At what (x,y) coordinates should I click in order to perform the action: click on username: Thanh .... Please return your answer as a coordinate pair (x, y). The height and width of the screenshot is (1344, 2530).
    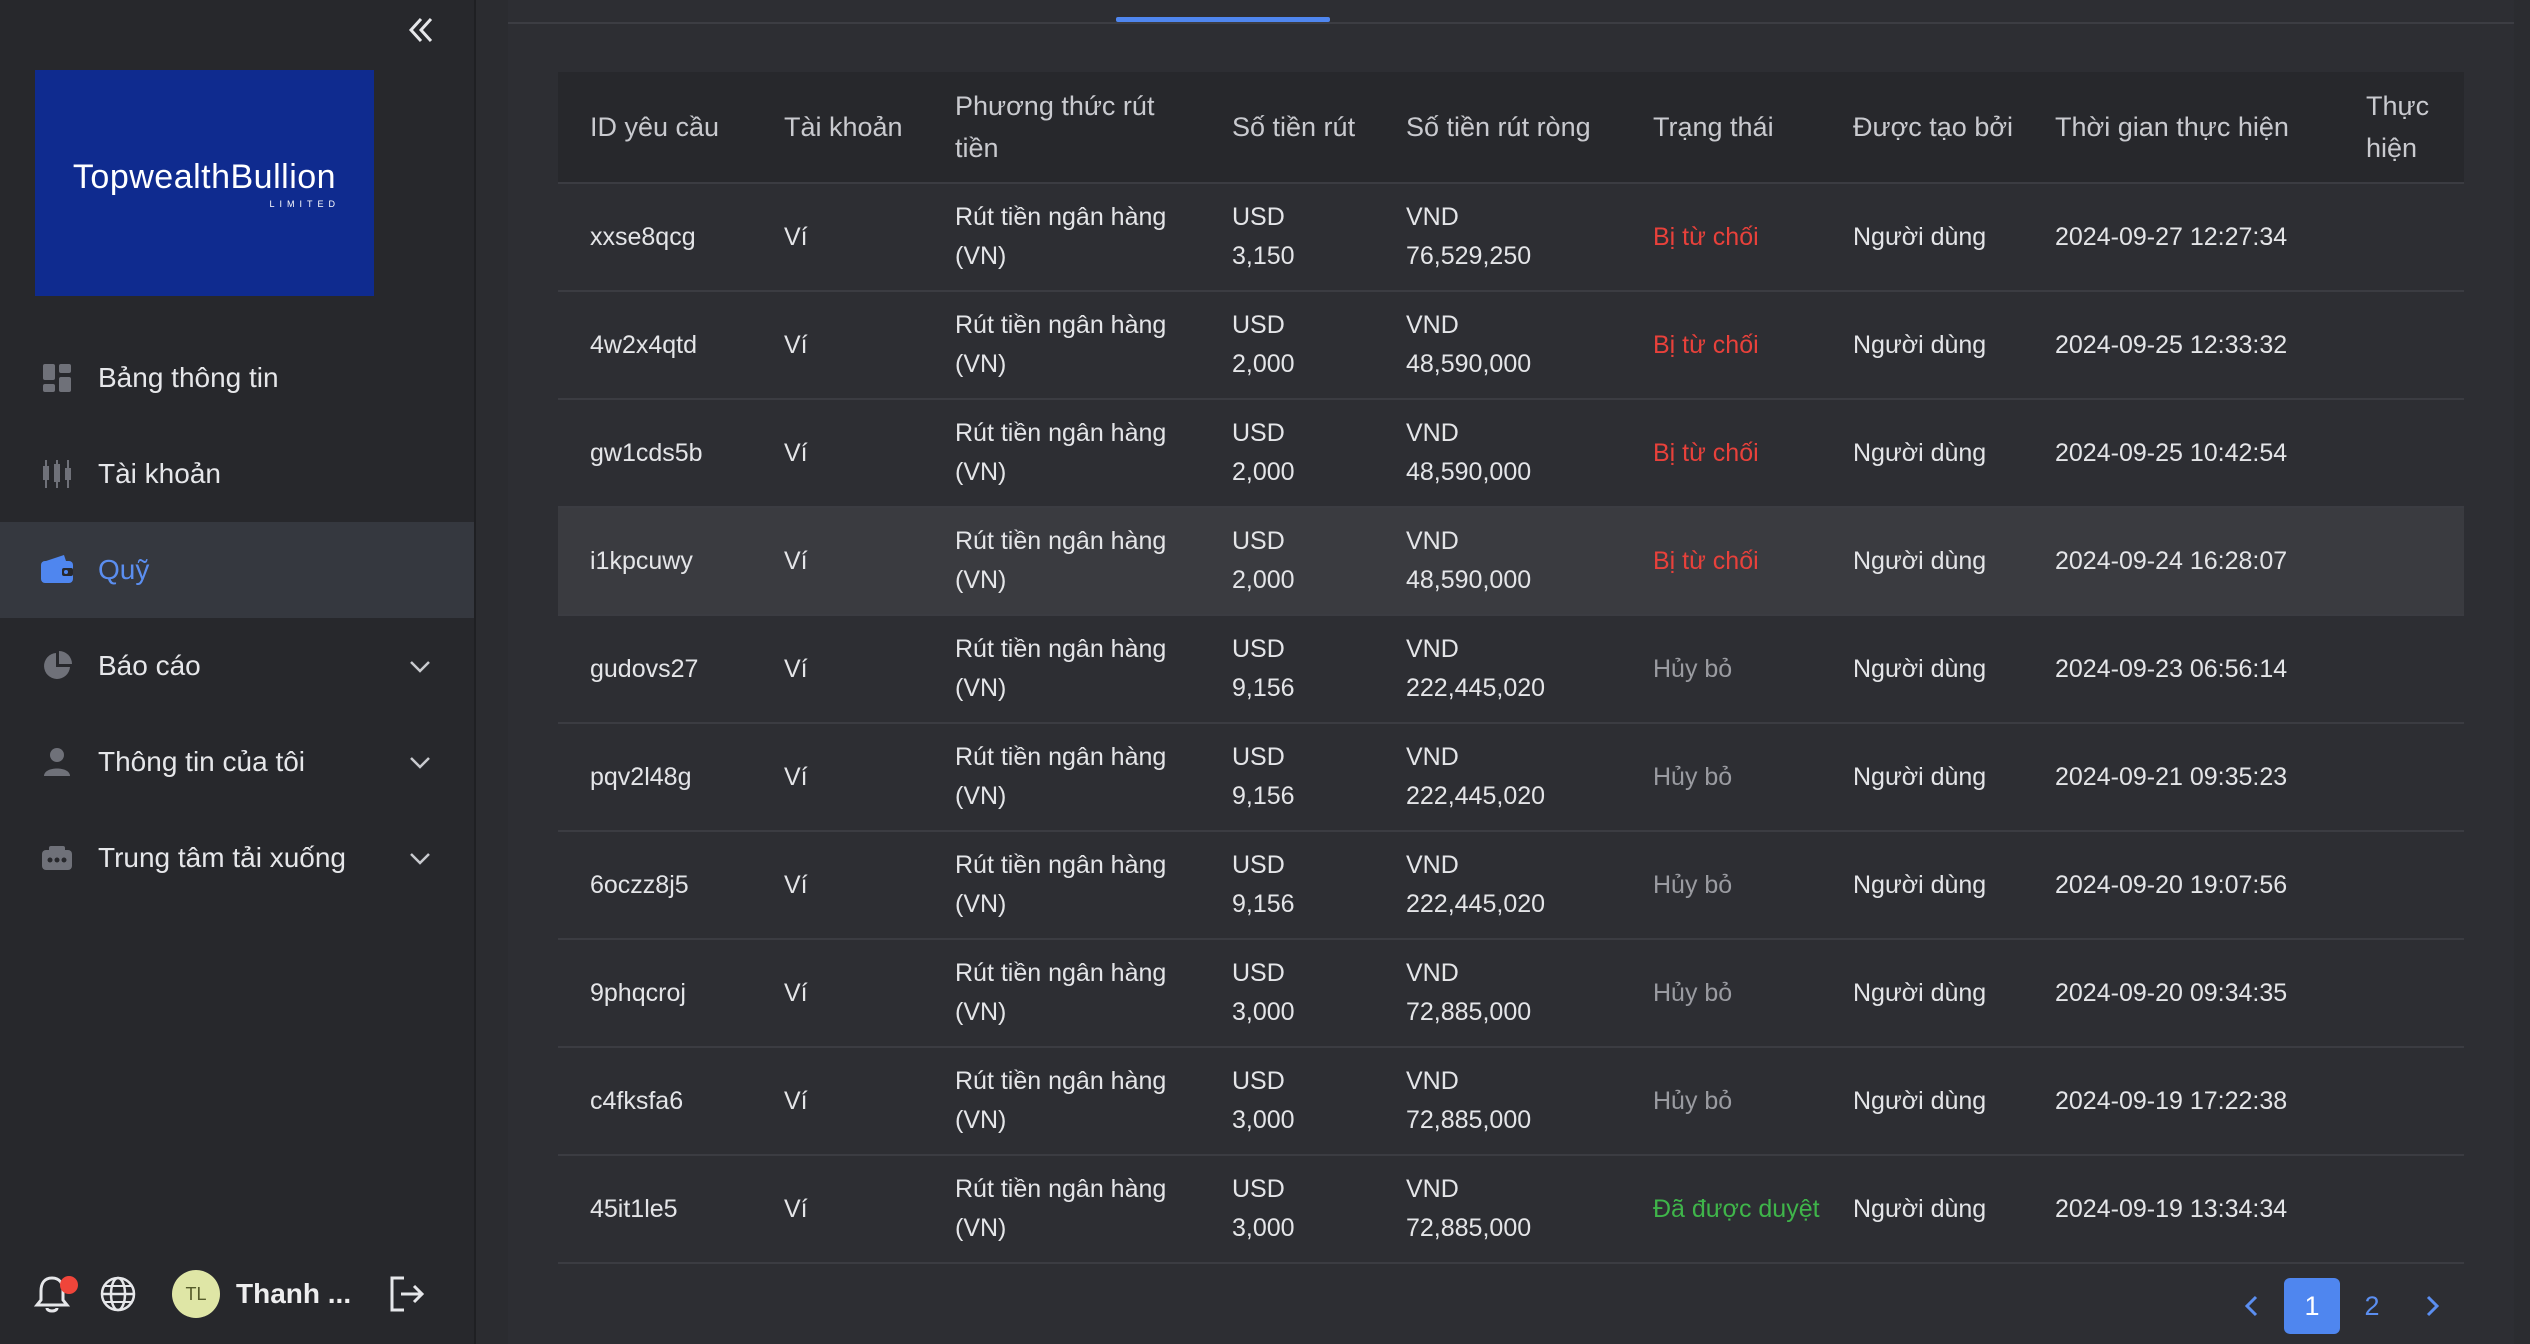
    Looking at the image, I should click on (294, 1293).